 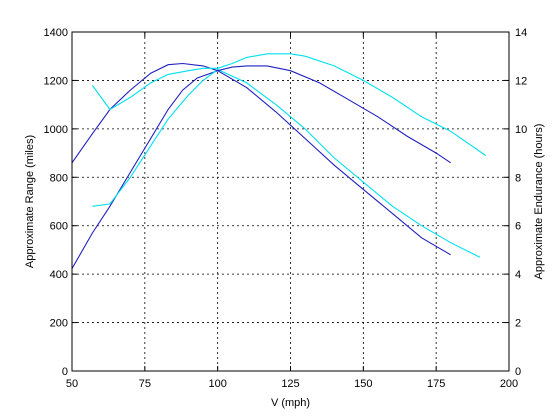 What do you see at coordinates (56, 33) in the screenshot?
I see `y-tick-label: 1400` at bounding box center [56, 33].